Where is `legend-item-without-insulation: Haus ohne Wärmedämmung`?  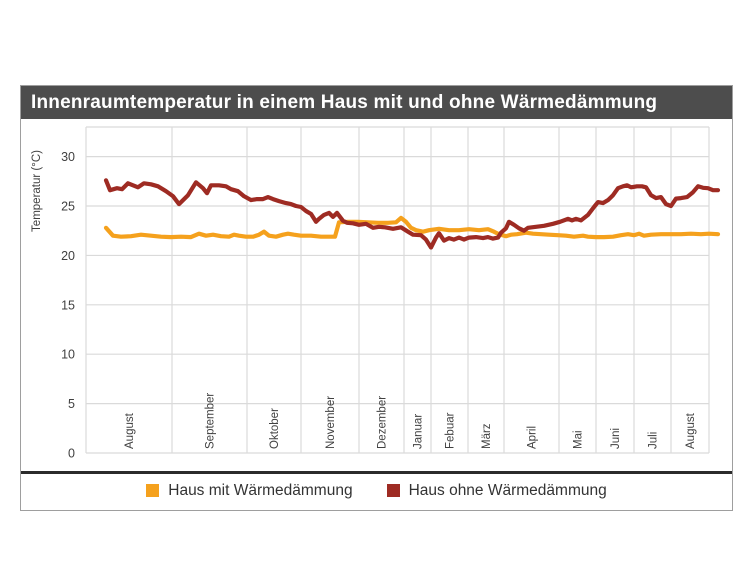 legend-item-without-insulation: Haus ohne Wärmedämmung is located at coordinates (496, 490).